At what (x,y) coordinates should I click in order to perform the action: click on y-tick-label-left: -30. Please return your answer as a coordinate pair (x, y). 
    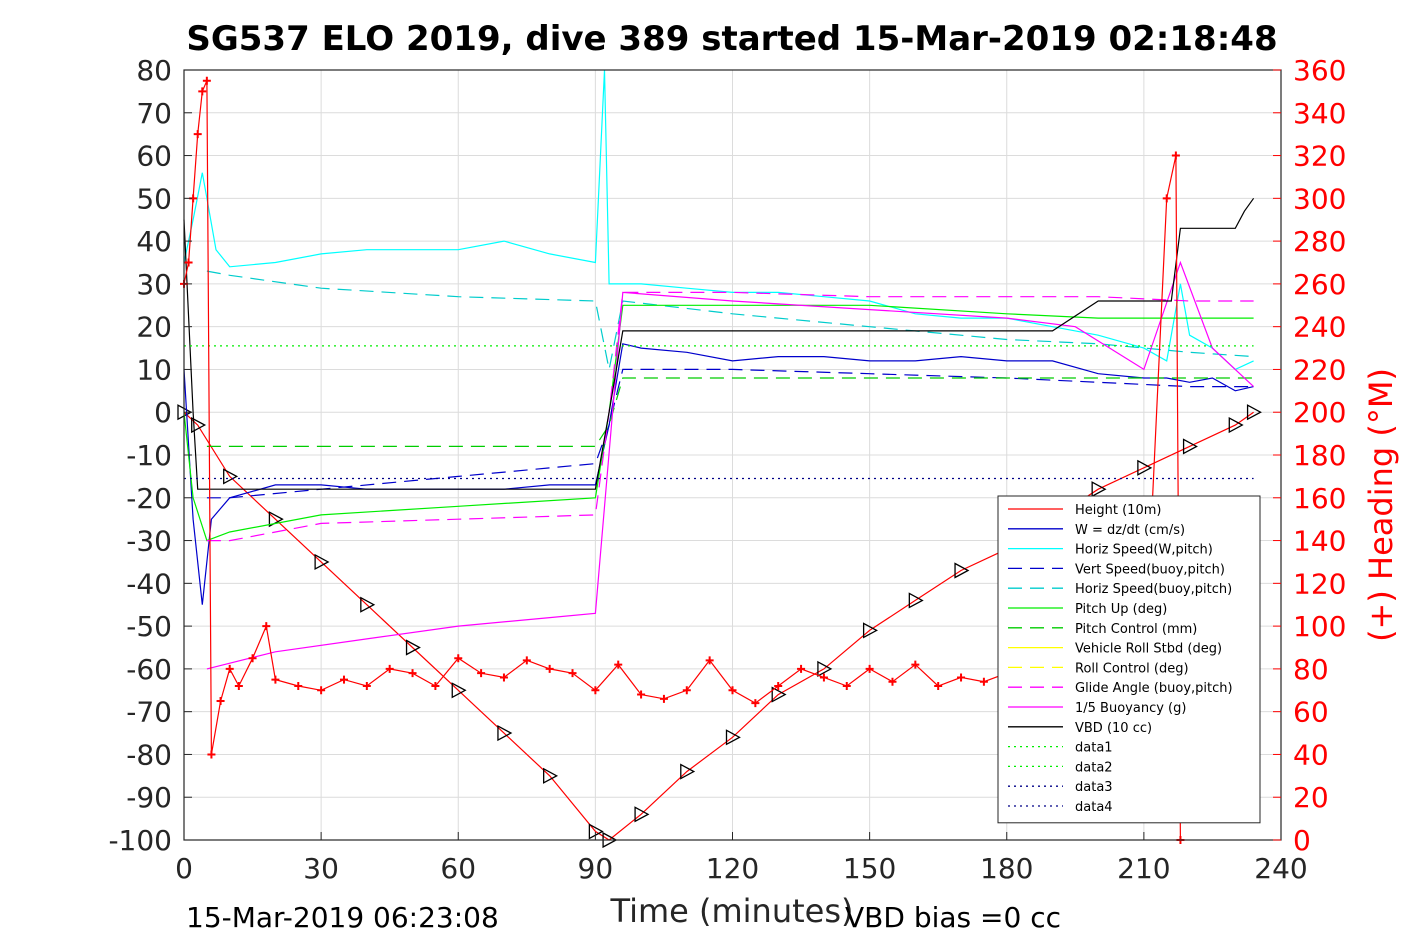
    Looking at the image, I should click on (149, 541).